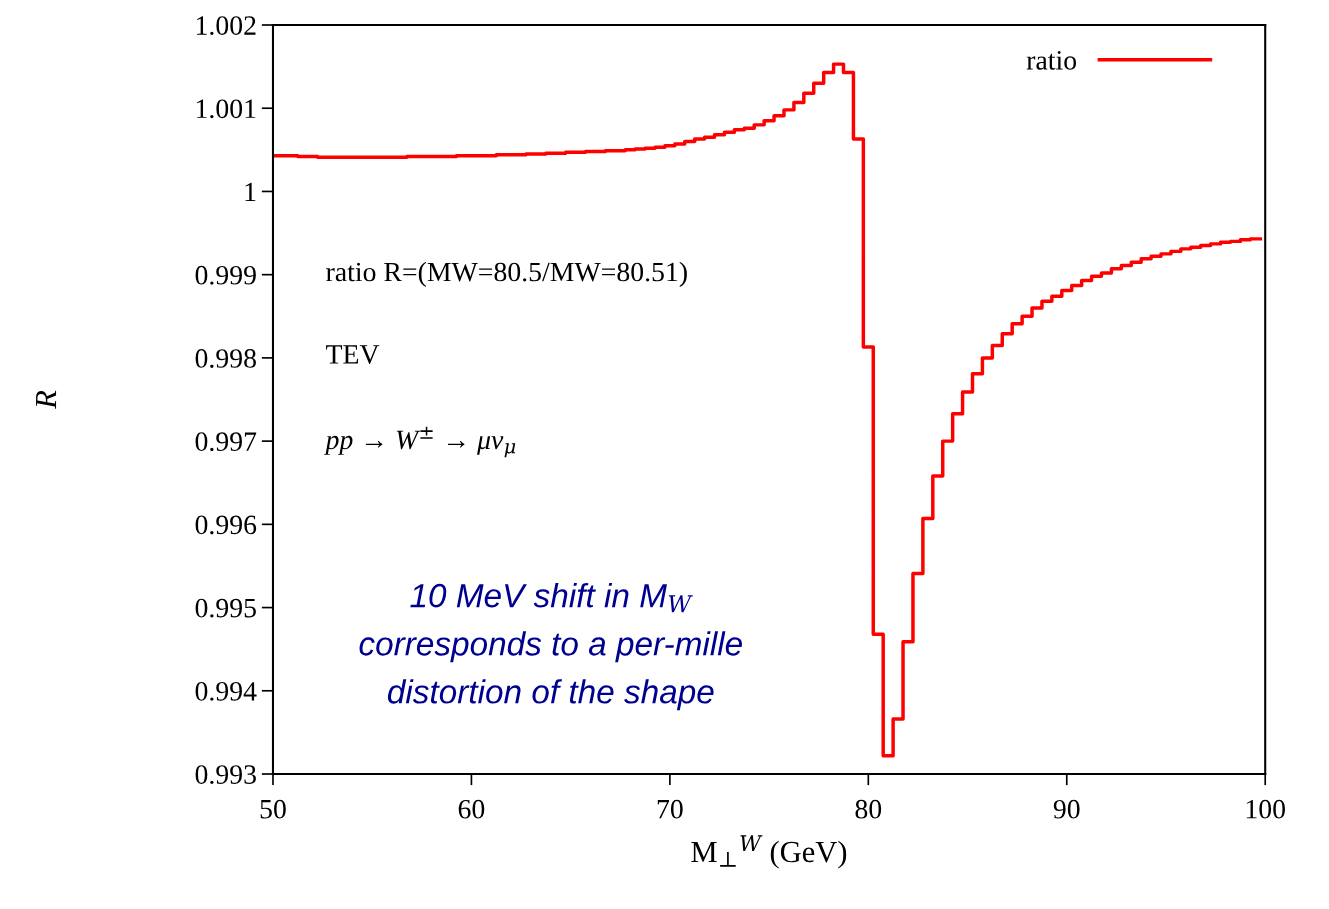 The height and width of the screenshot is (909, 1329). Describe the element at coordinates (506, 274) in the screenshot. I see `annotation: ratio R=(MW=80.5/MW=80.51)` at that location.